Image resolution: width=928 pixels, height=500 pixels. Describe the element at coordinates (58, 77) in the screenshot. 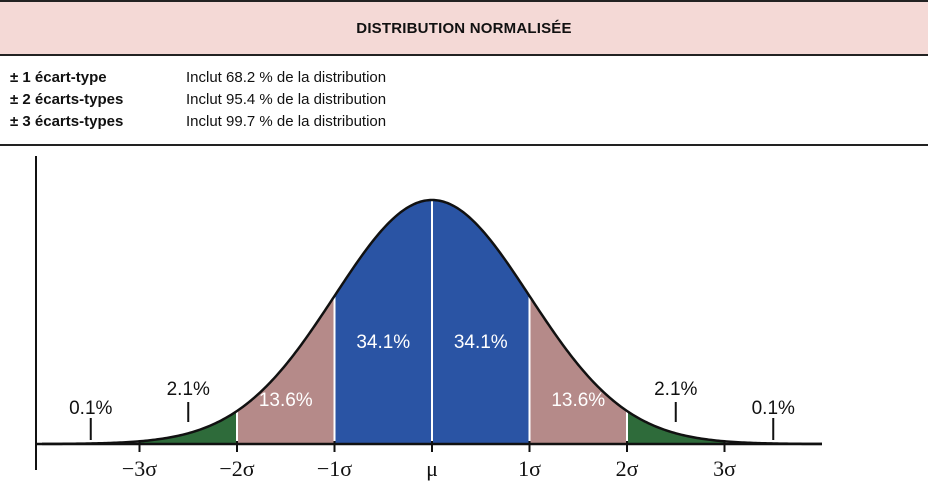

I see `legend-label: ± 1 écart-type` at that location.